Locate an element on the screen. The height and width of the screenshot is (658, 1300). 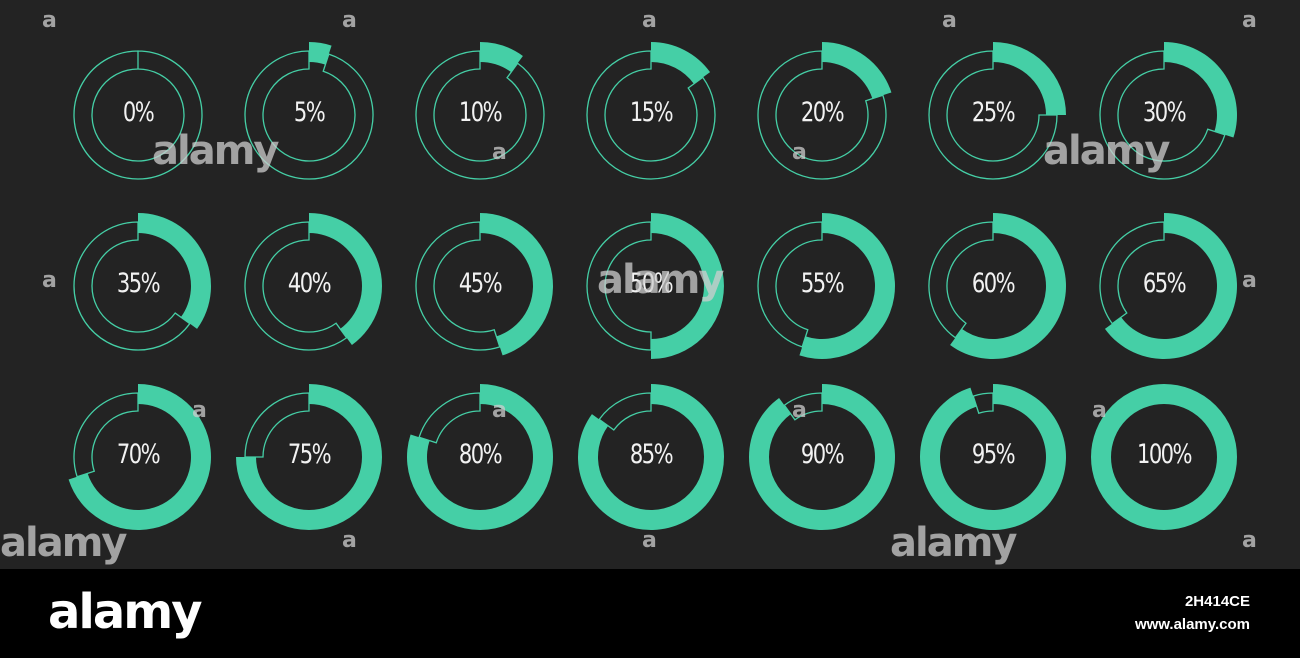
percentage-label: 85% is located at coordinates (651, 454).